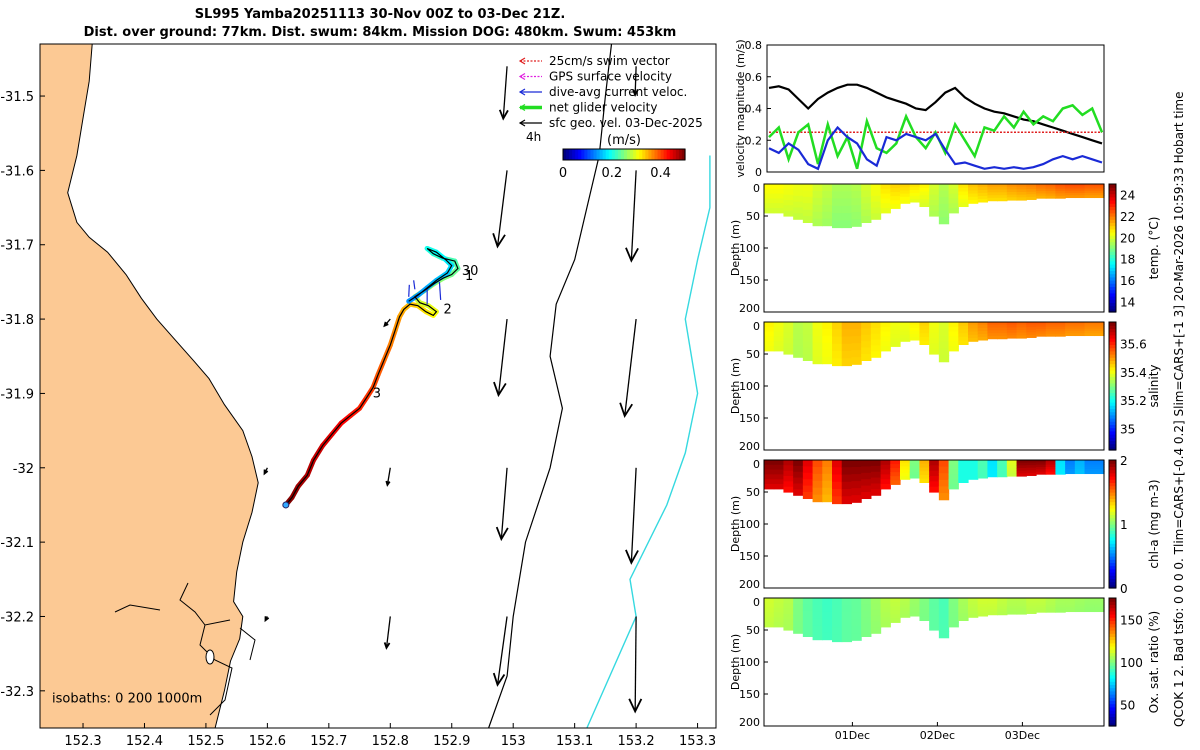 Image resolution: width=1200 pixels, height=750 pixels. What do you see at coordinates (624, 154) in the screenshot?
I see `map-colorbar-frame` at bounding box center [624, 154].